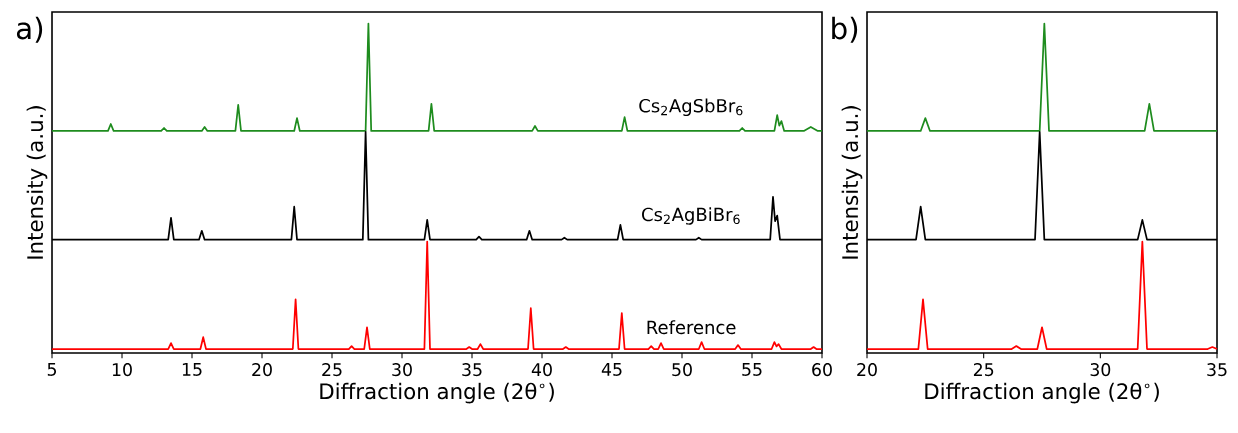  What do you see at coordinates (691, 327) in the screenshot?
I see `series-label: Reference` at bounding box center [691, 327].